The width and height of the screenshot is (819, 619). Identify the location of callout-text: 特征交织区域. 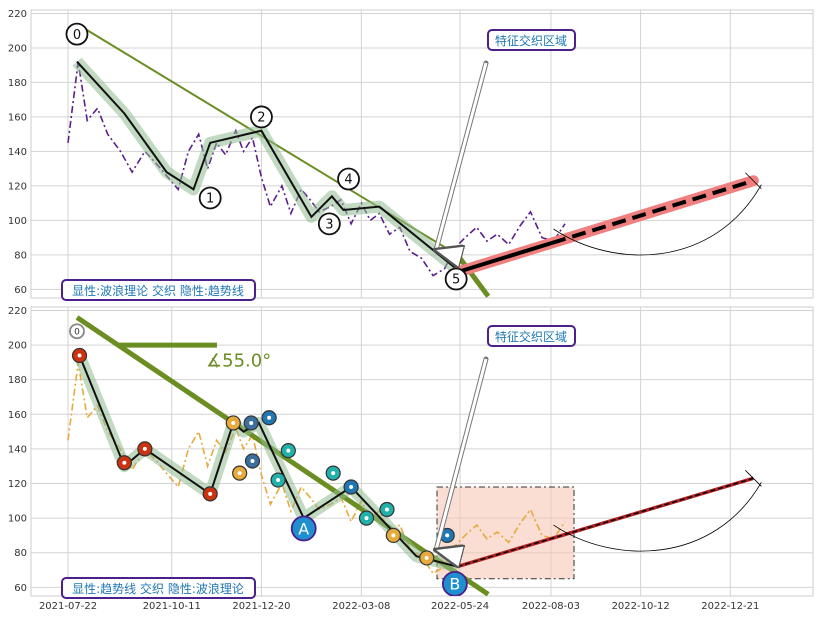
(531, 40).